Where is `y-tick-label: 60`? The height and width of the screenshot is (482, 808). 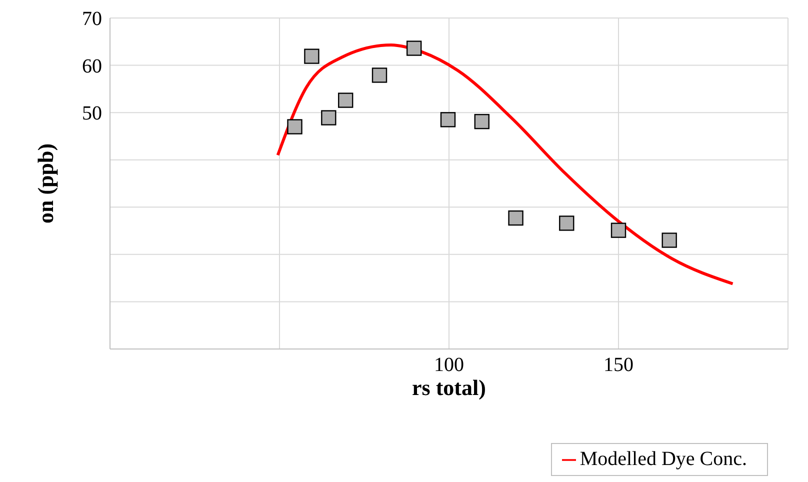
y-tick-label: 60 is located at coordinates (92, 66).